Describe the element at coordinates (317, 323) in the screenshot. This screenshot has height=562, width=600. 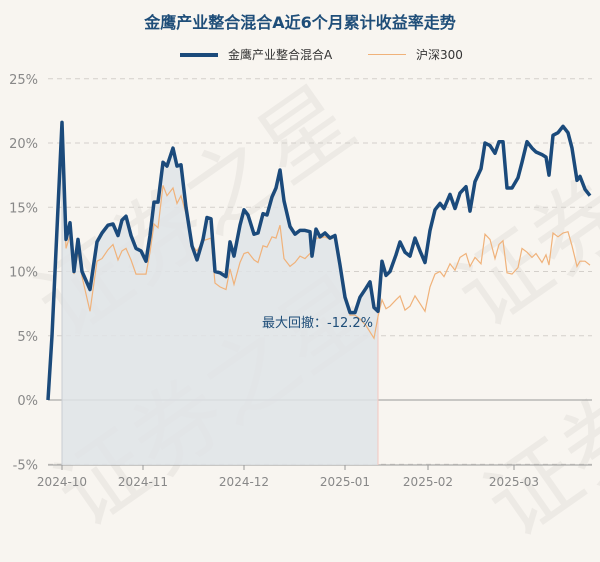
I see `max-drawdown-label: 最大回撤：-12.2%` at that location.